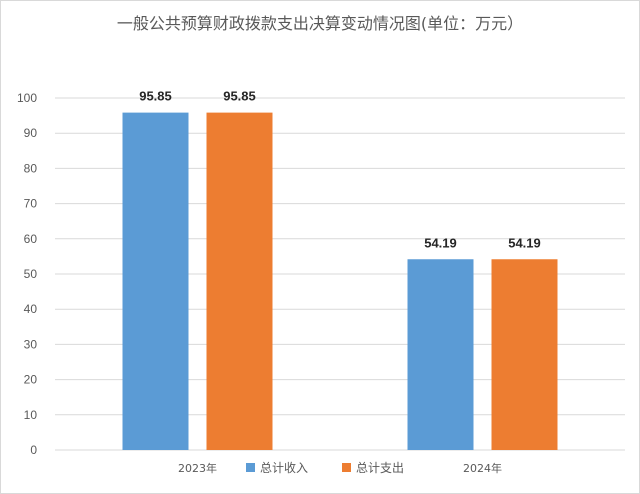 The image size is (640, 494). I want to click on x-category-label: 2023年, so click(197, 468).